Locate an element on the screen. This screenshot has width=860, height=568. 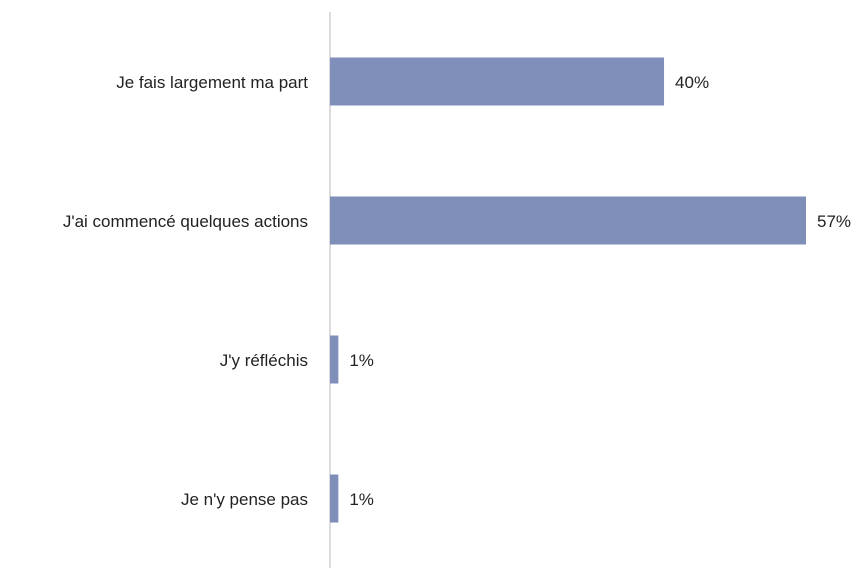
category-label: Je n'y pense pas is located at coordinates (244, 499).